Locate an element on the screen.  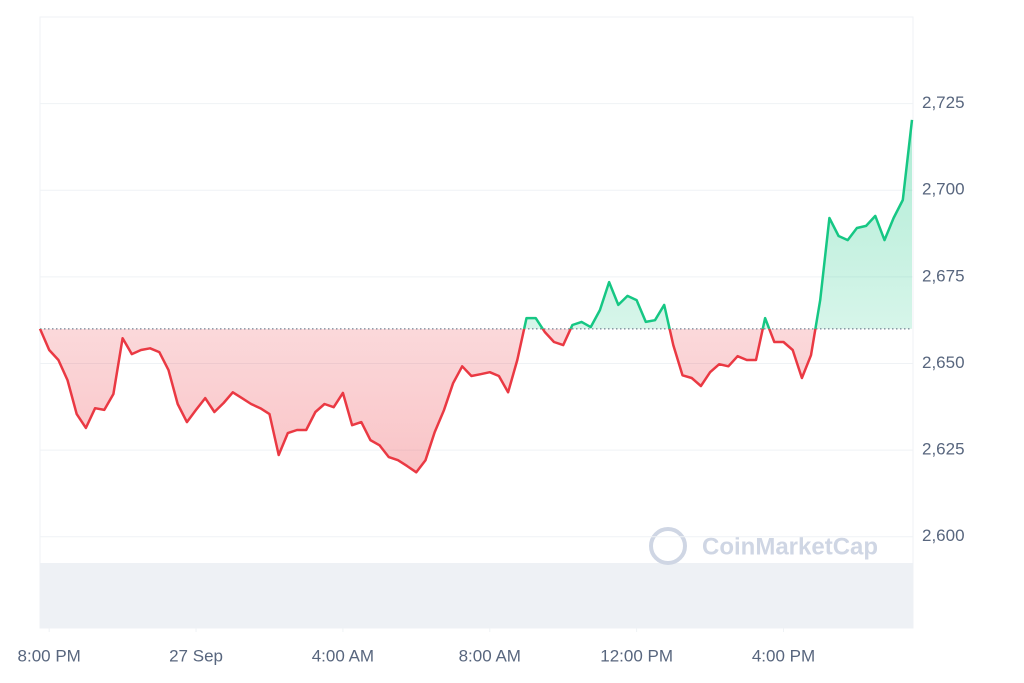
x-tick-label: 12:00 PM is located at coordinates (636, 655).